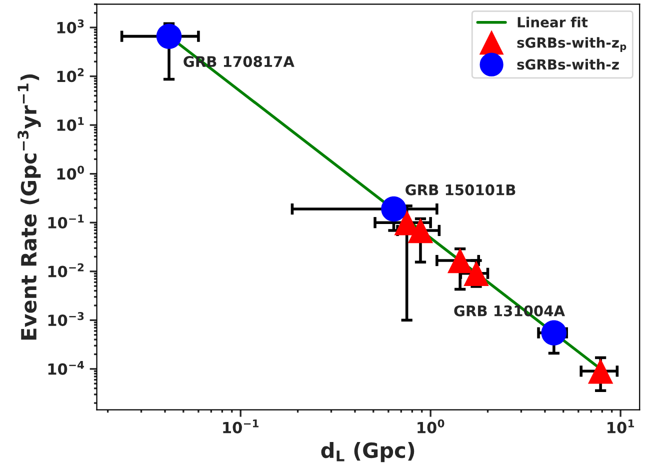 The image size is (654, 470). Describe the element at coordinates (461, 190) in the screenshot. I see `annotation: GRB 150101B` at that location.